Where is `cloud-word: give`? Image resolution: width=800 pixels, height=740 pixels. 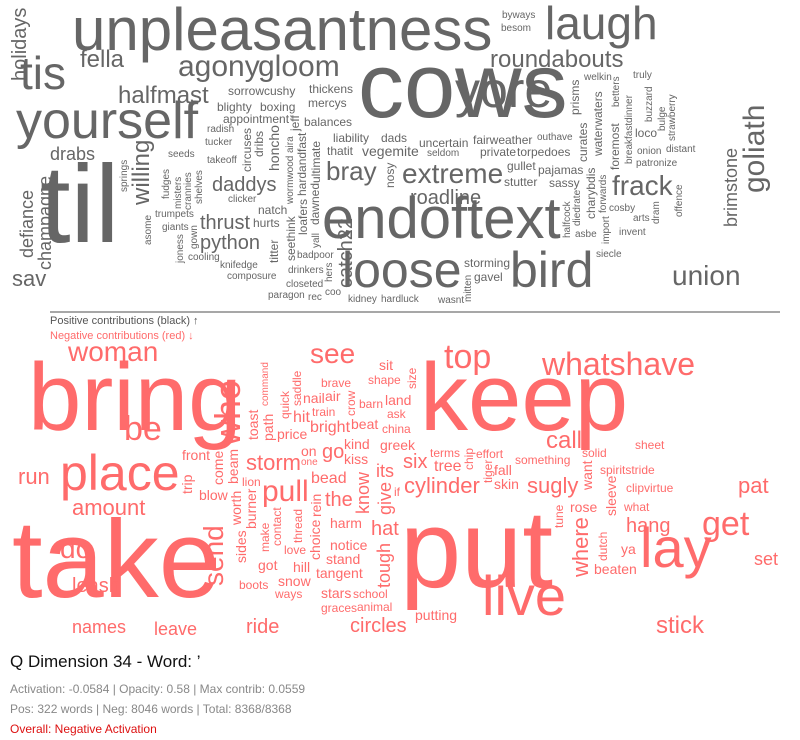 cloud-word: give is located at coordinates (385, 498).